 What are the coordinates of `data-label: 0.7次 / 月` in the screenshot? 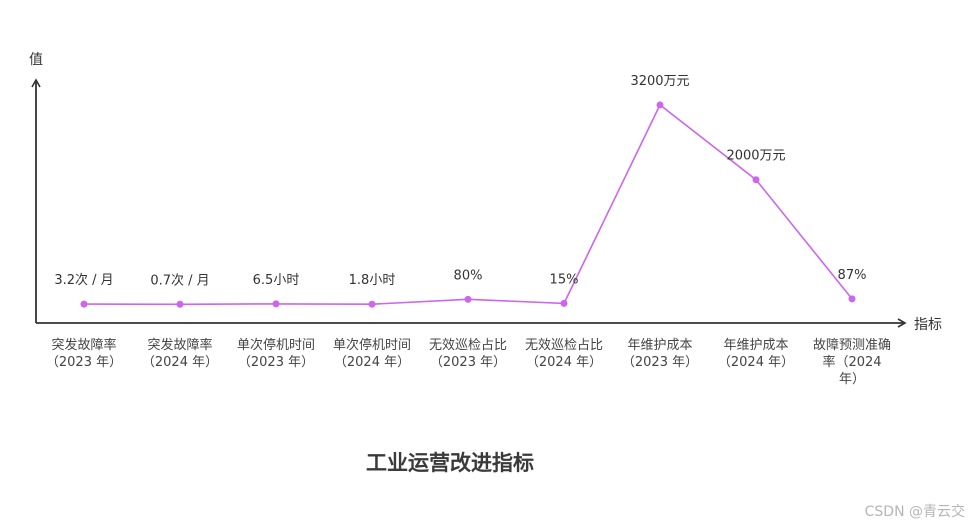 It's located at (179, 280).